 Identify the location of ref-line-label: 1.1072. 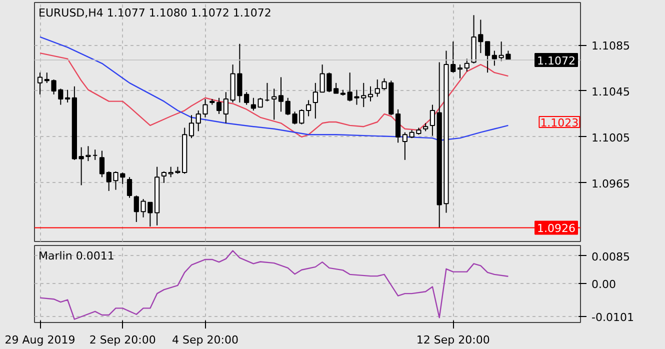
(556, 61).